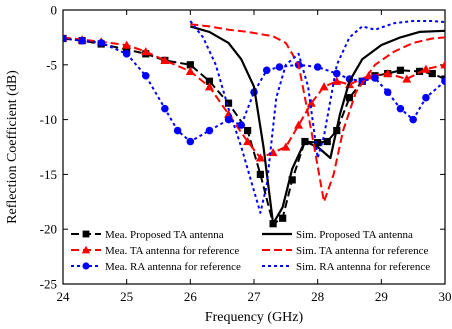  I want to click on y-tick-label: -20, so click(48, 229).